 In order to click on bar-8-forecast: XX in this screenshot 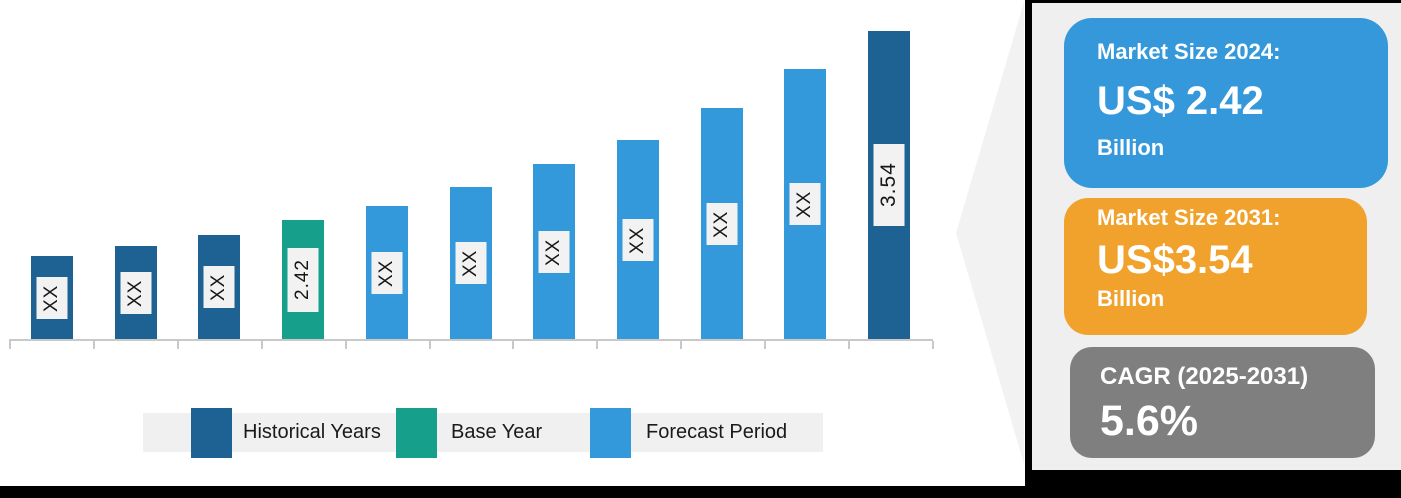, I will do `click(637, 239)`.